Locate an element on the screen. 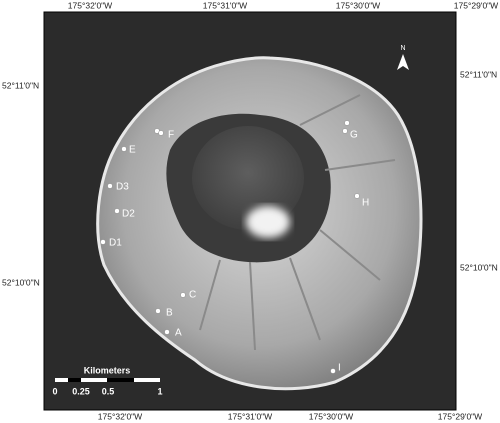 Image resolution: width=500 pixels, height=423 pixels. north-arrow: N is located at coordinates (403, 57).